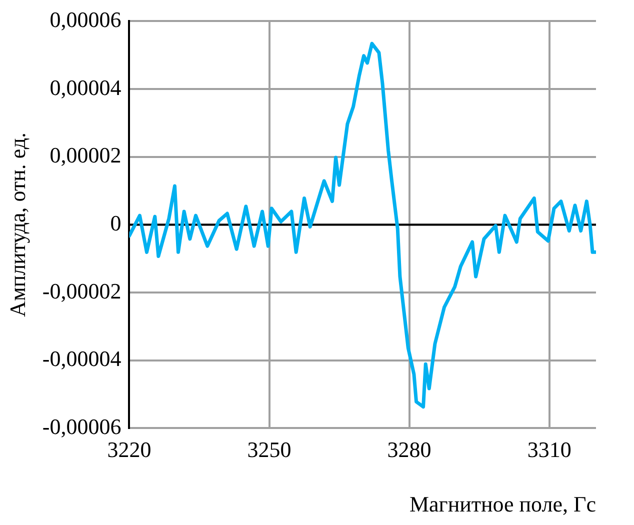 The width and height of the screenshot is (634, 525). Describe the element at coordinates (86, 155) in the screenshot. I see `y-tick-label: 0,00002` at that location.